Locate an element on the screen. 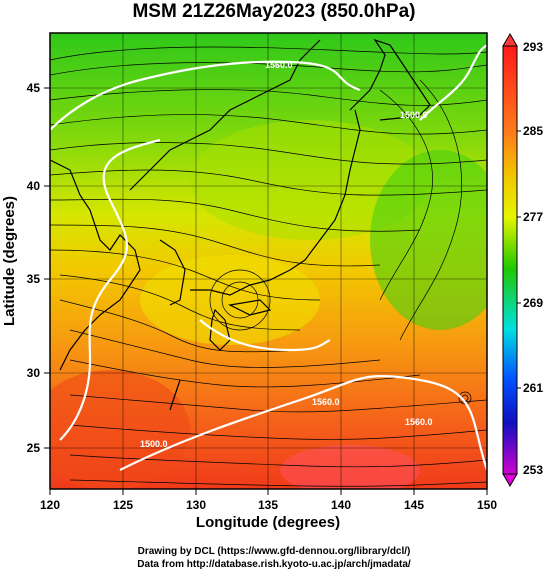  x-axis-label: Longitude (degrees) is located at coordinates (268, 522).